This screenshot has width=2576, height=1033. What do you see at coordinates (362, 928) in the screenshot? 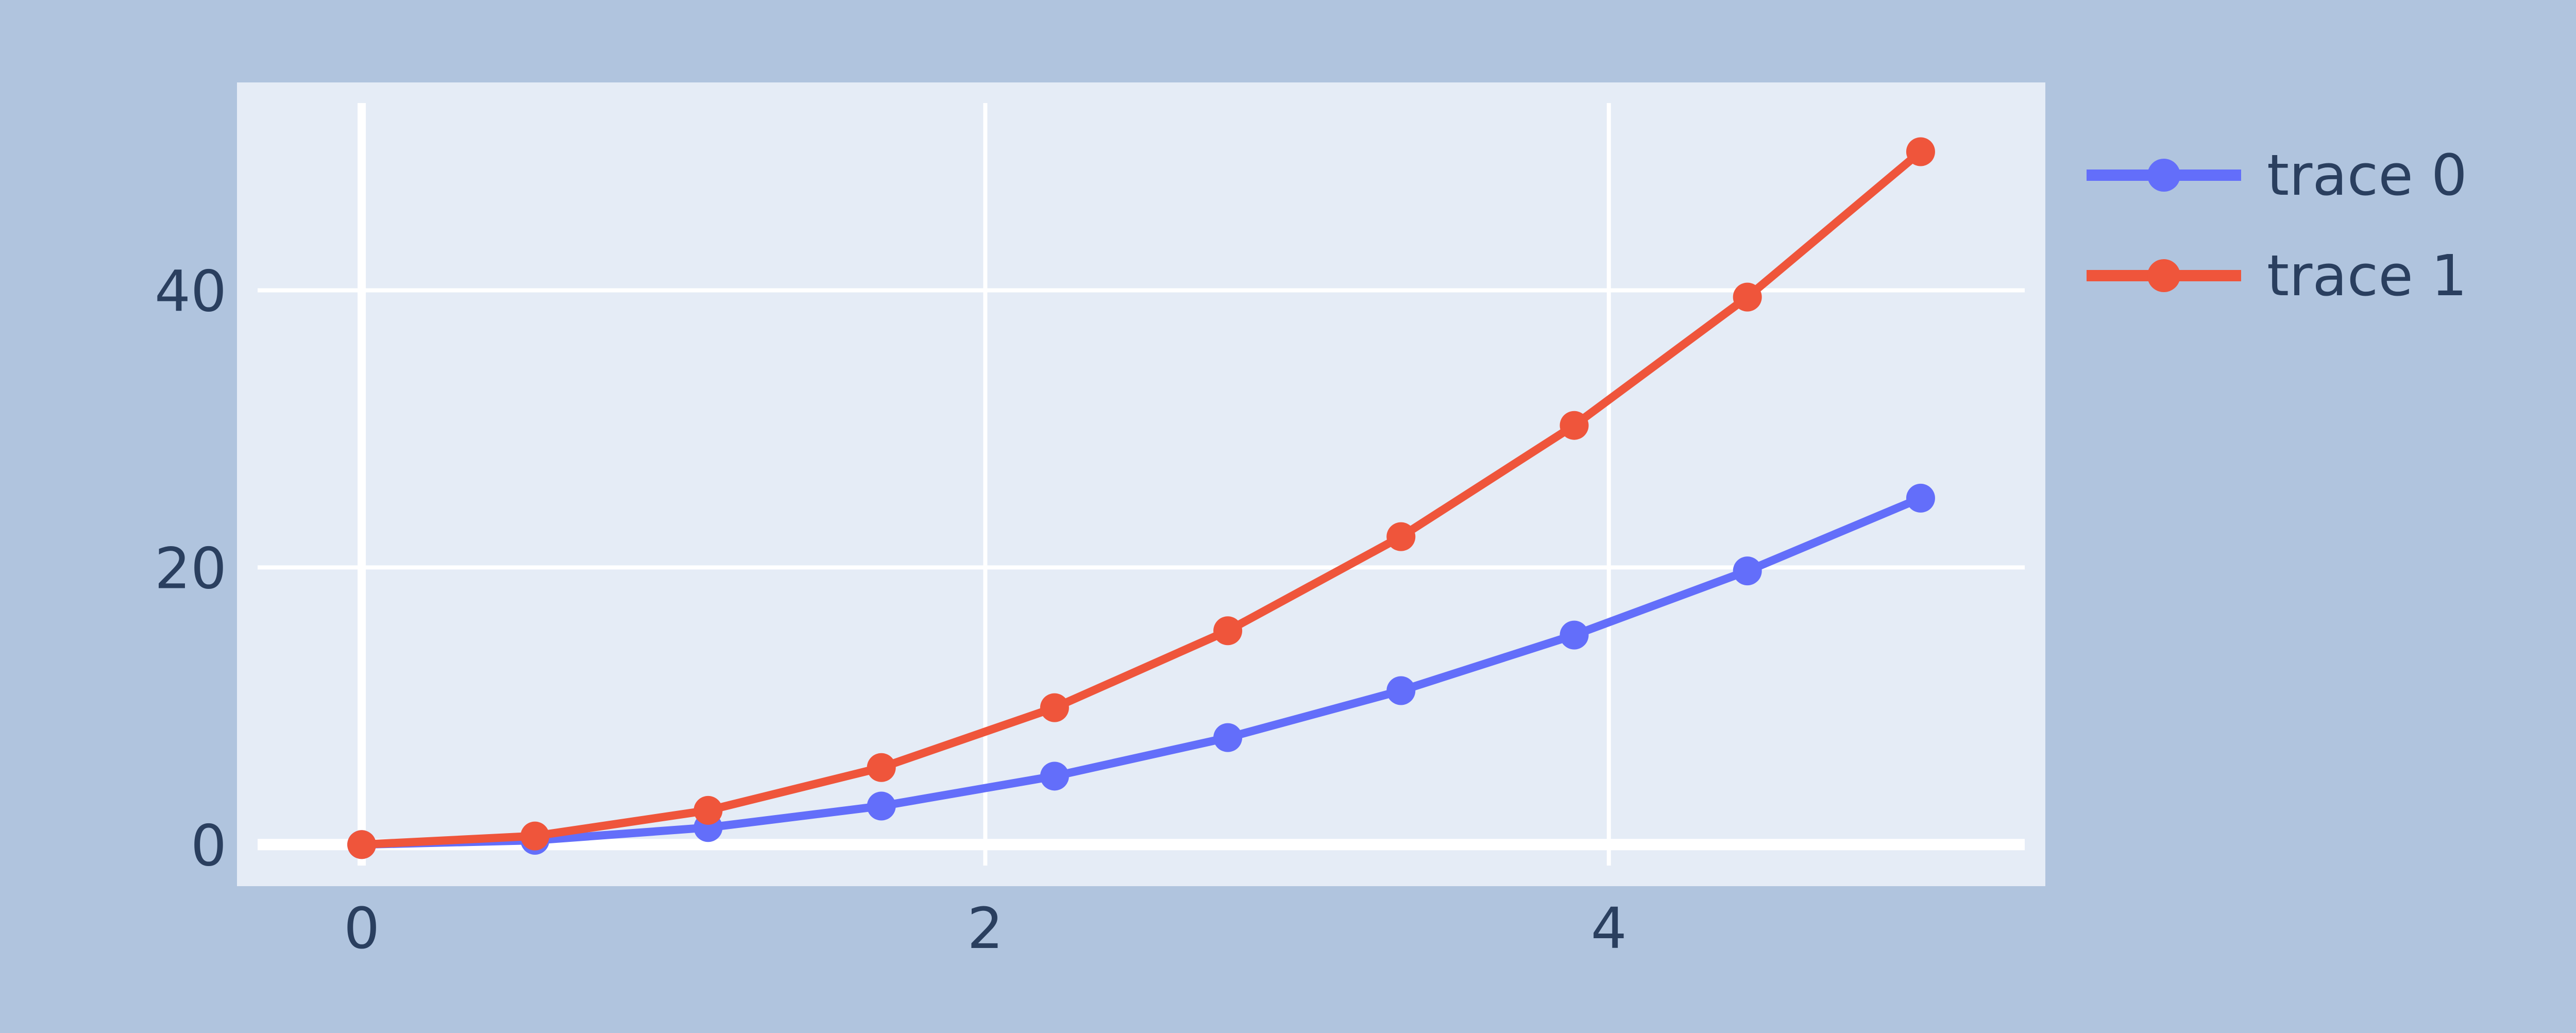
I see `x-tick-label: 0` at bounding box center [362, 928].